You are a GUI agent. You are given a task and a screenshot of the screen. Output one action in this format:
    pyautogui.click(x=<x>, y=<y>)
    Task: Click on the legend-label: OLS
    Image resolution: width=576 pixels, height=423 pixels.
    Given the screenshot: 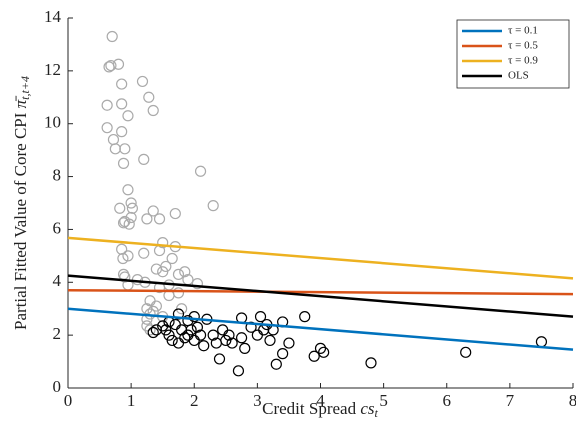 What is the action you would take?
    pyautogui.click(x=518, y=76)
    